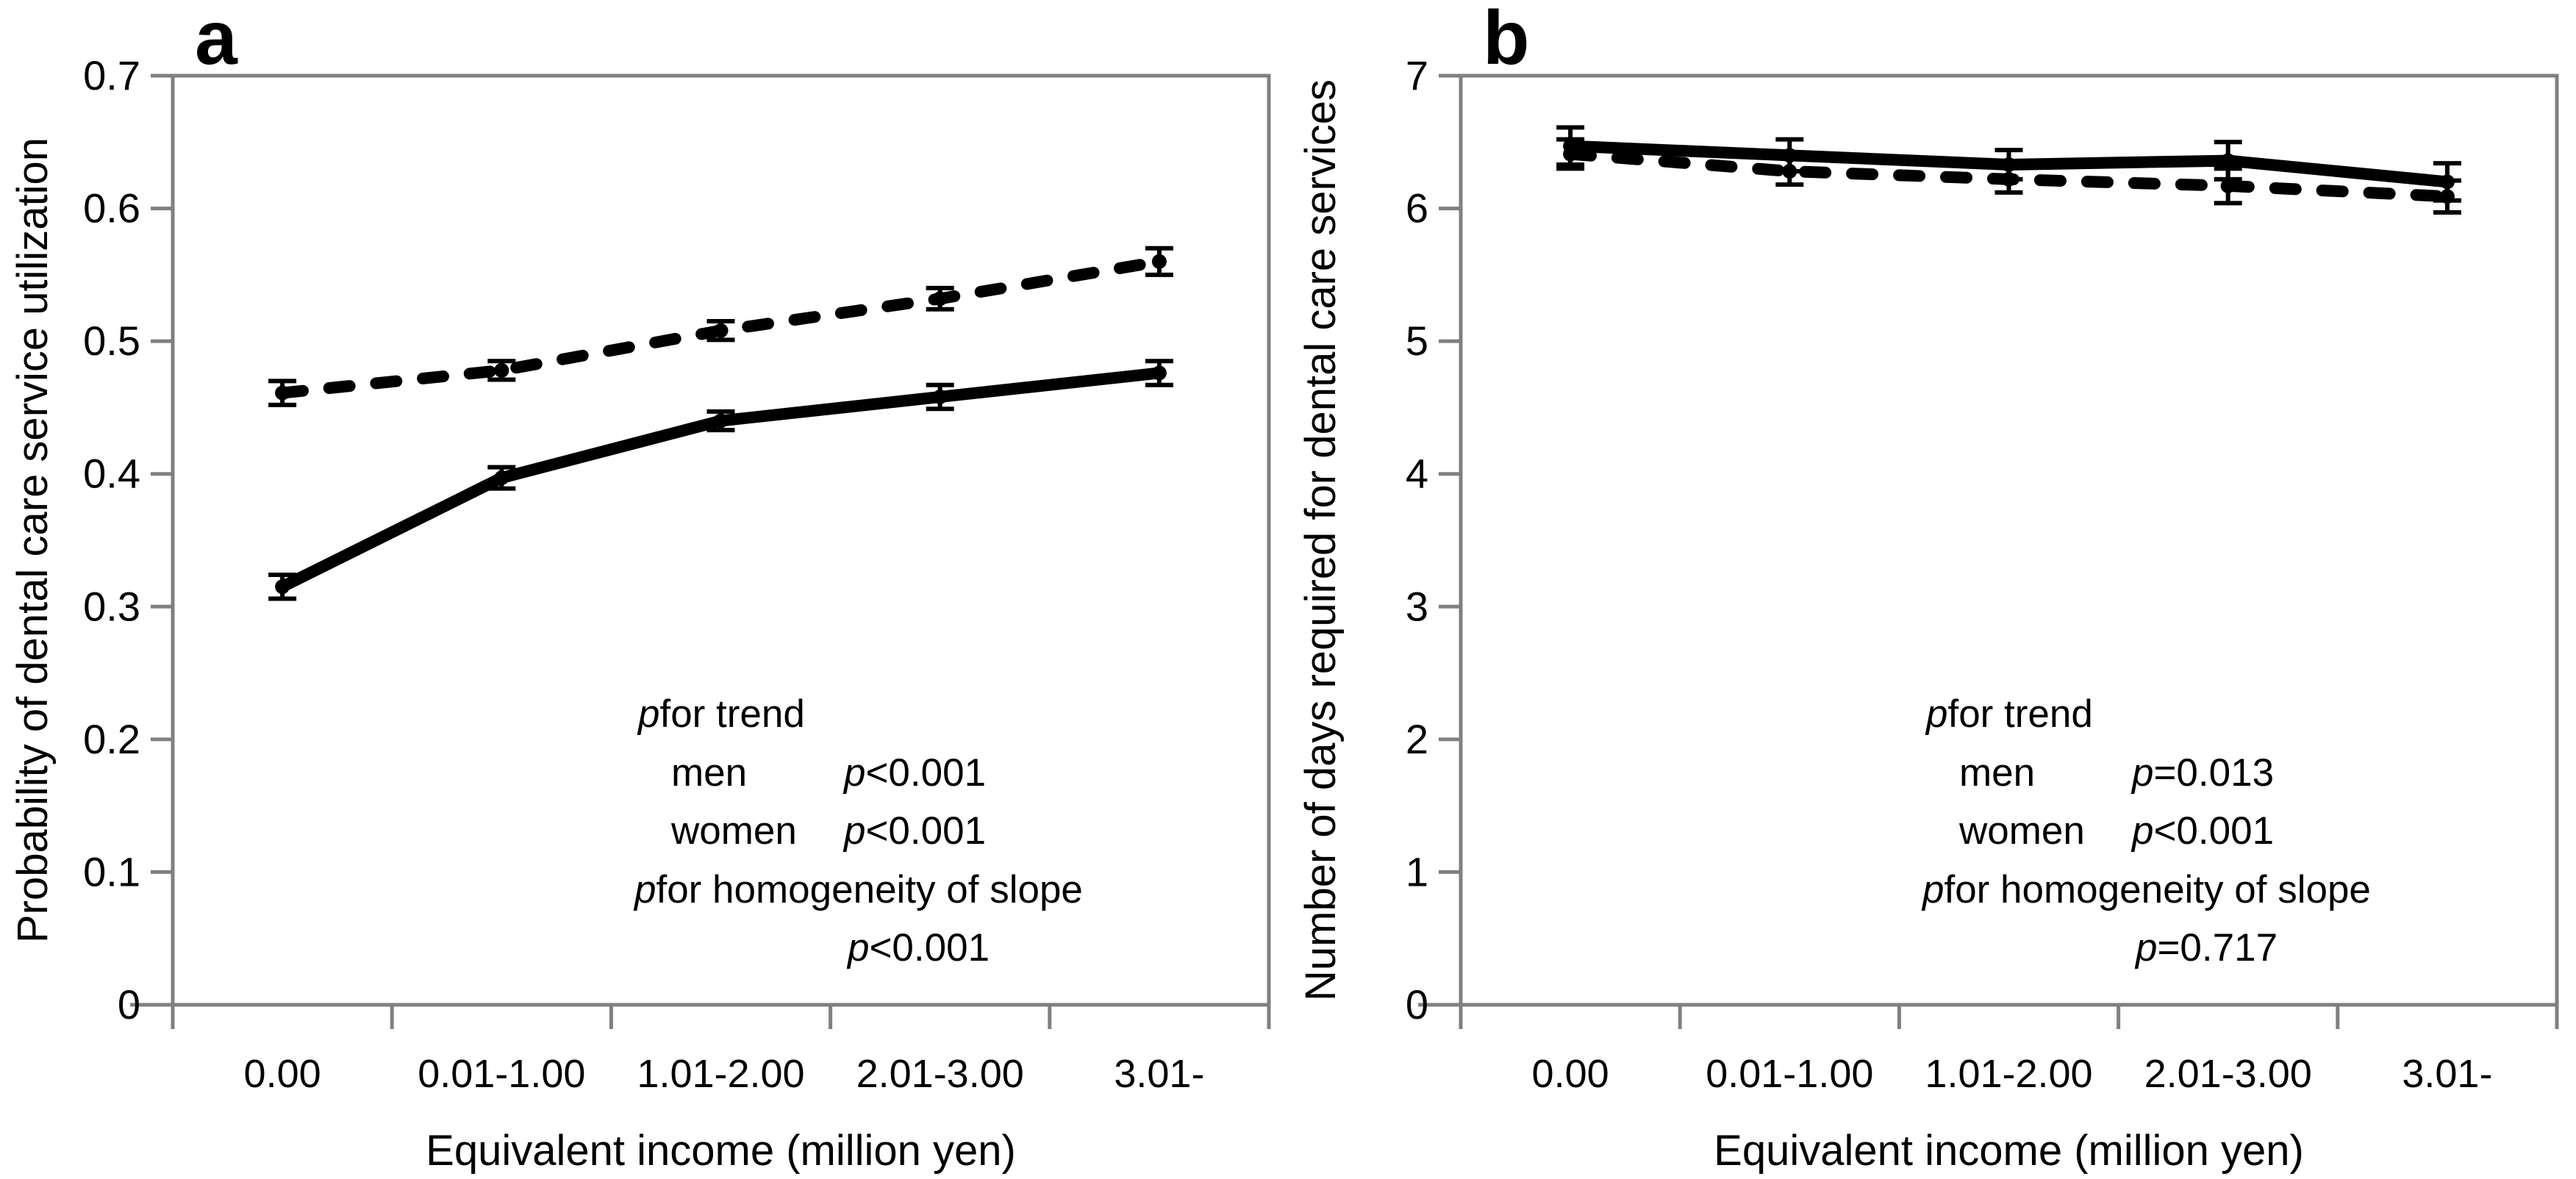  I want to click on y-tick-label: 0.2, so click(111, 739).